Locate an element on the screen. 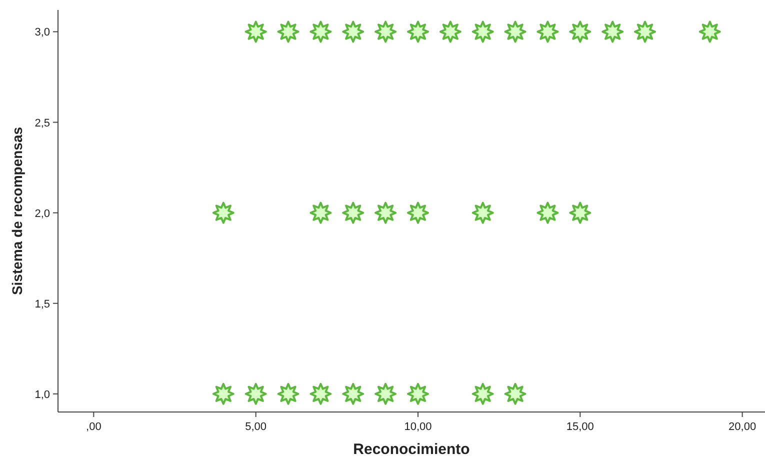 This screenshot has width=765, height=459. x-tick-label: 15,00 is located at coordinates (580, 427).